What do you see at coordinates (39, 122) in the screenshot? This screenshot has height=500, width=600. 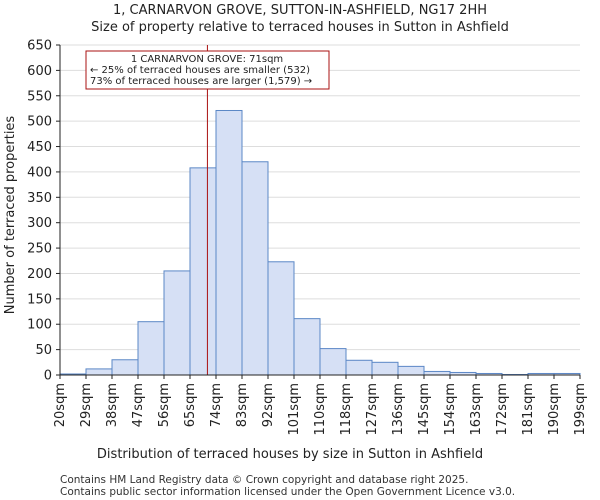 I see `y-tick-label: 500` at bounding box center [39, 122].